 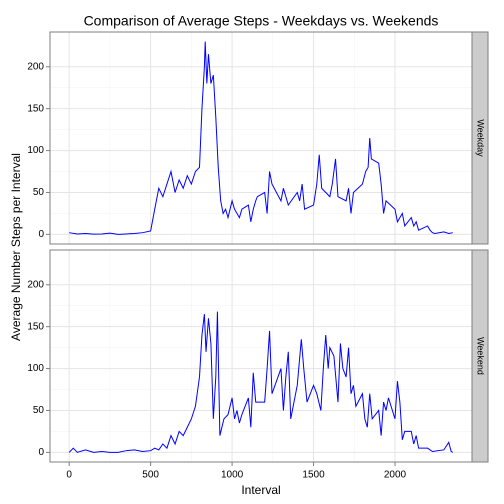 What do you see at coordinates (232, 475) in the screenshot?
I see `x-tick-label: 1000` at bounding box center [232, 475].